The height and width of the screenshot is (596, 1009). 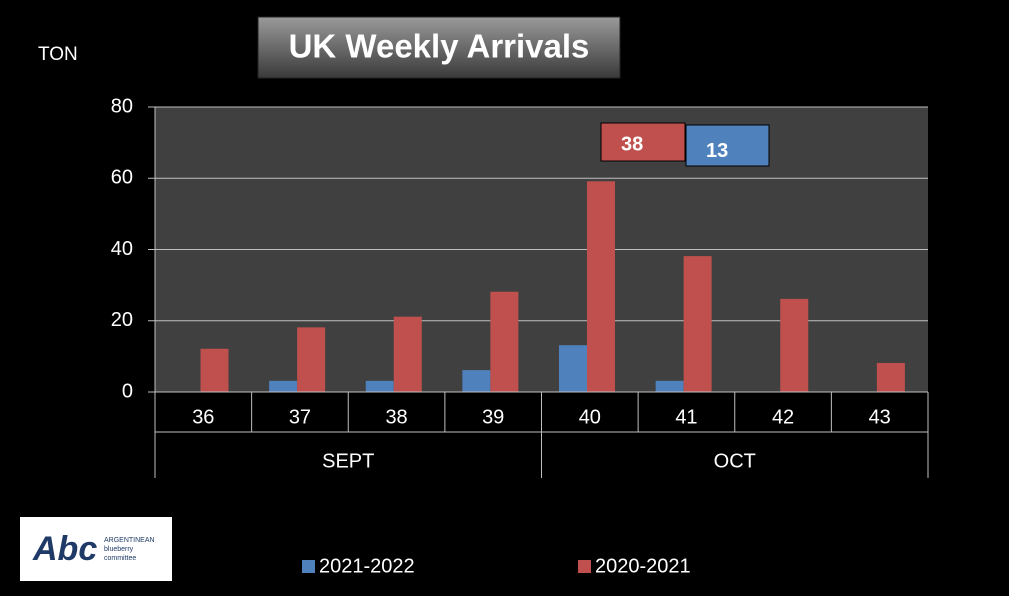 I want to click on annotation-text: 38, so click(x=632, y=144).